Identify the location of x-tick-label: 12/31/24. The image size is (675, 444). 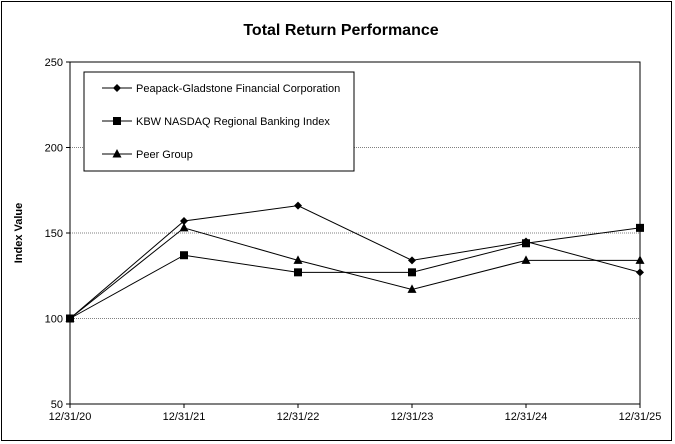
(526, 417).